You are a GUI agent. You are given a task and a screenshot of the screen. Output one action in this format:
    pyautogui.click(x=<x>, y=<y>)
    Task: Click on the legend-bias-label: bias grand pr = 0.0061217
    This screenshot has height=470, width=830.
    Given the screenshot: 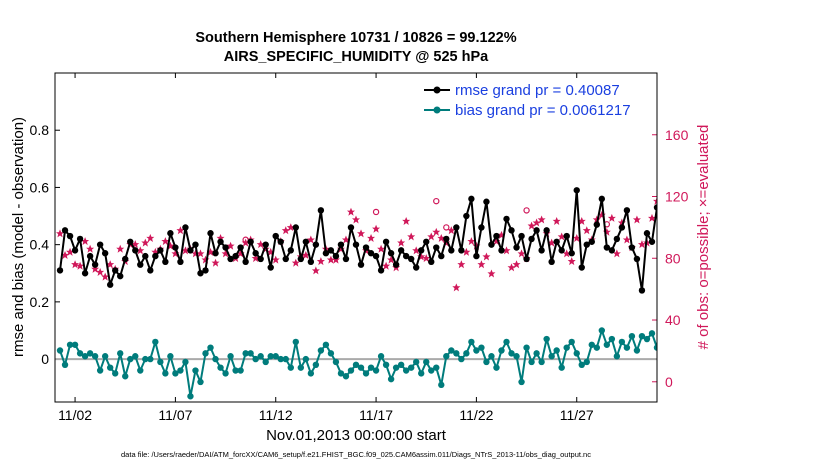 What is the action you would take?
    pyautogui.click(x=543, y=110)
    